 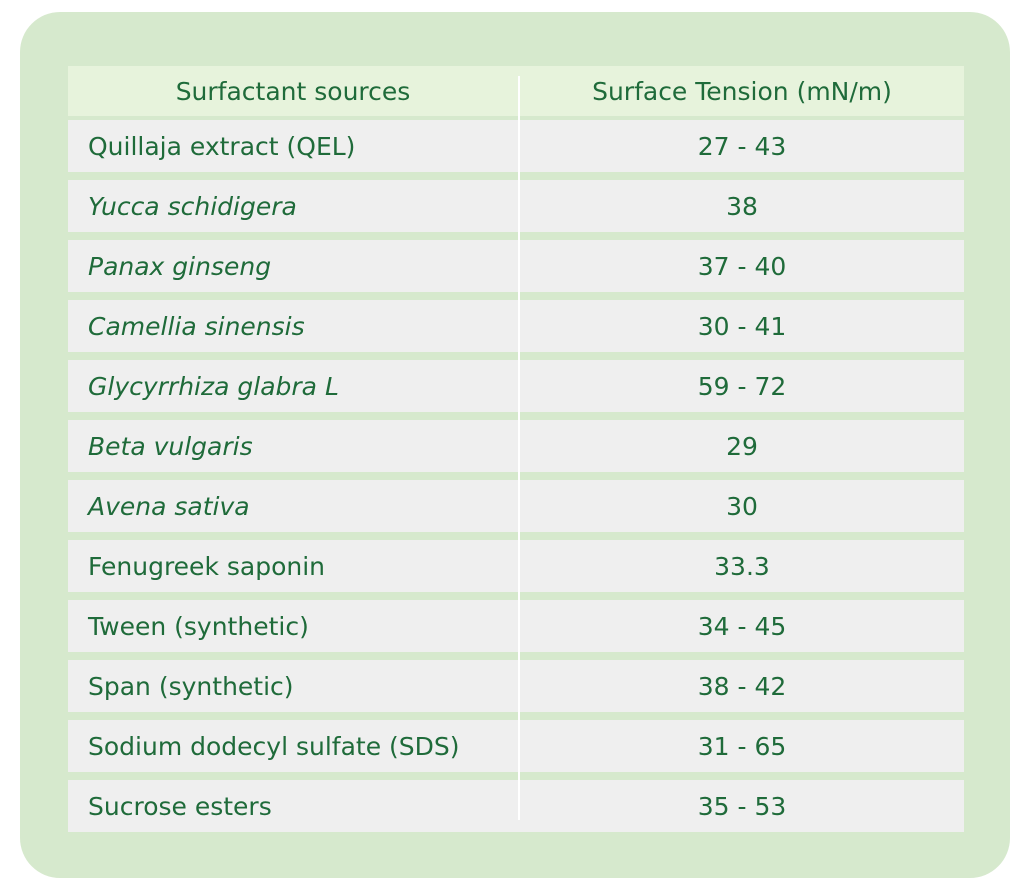 I want to click on surfactant-source-cell: Sucrose esters, so click(x=180, y=806).